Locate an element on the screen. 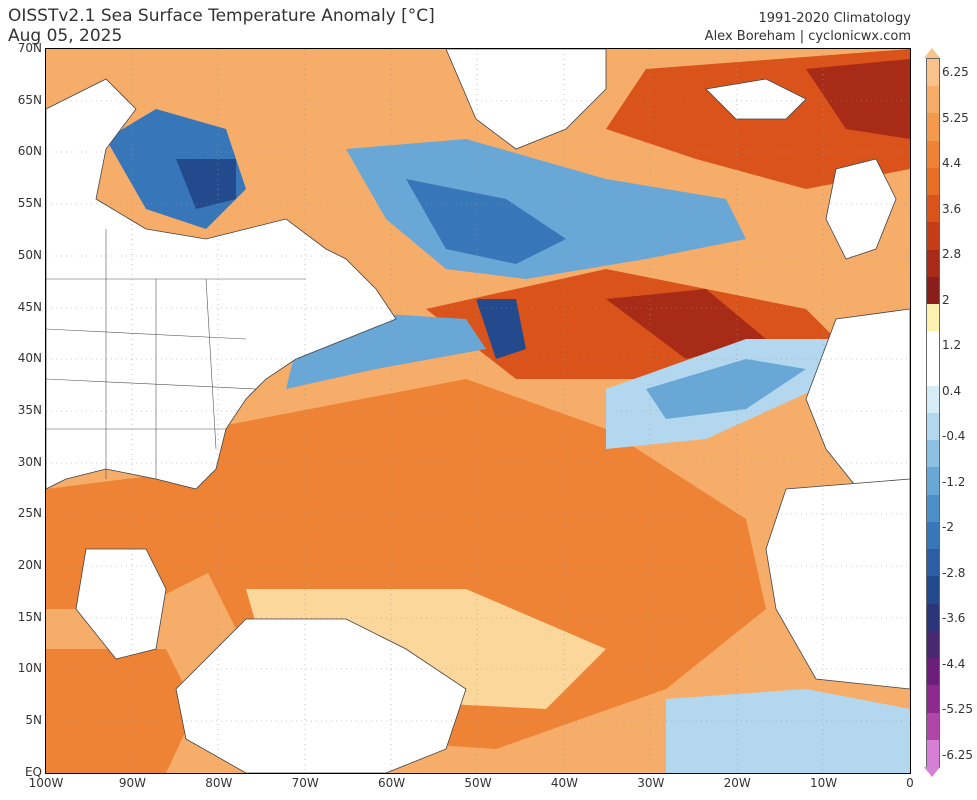 The image size is (977, 800). lat-tick-label: 50N is located at coordinates (29, 254).